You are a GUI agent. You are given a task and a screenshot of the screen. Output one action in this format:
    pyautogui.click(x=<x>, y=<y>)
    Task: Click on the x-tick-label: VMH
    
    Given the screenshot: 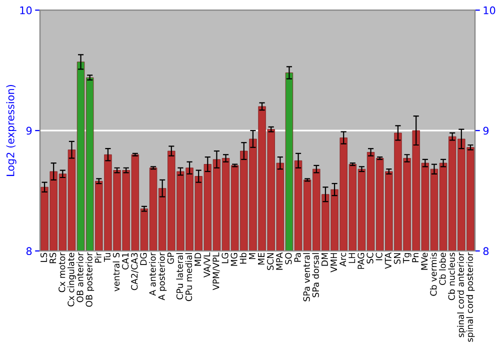 What is the action you would take?
    pyautogui.click(x=333, y=262)
    